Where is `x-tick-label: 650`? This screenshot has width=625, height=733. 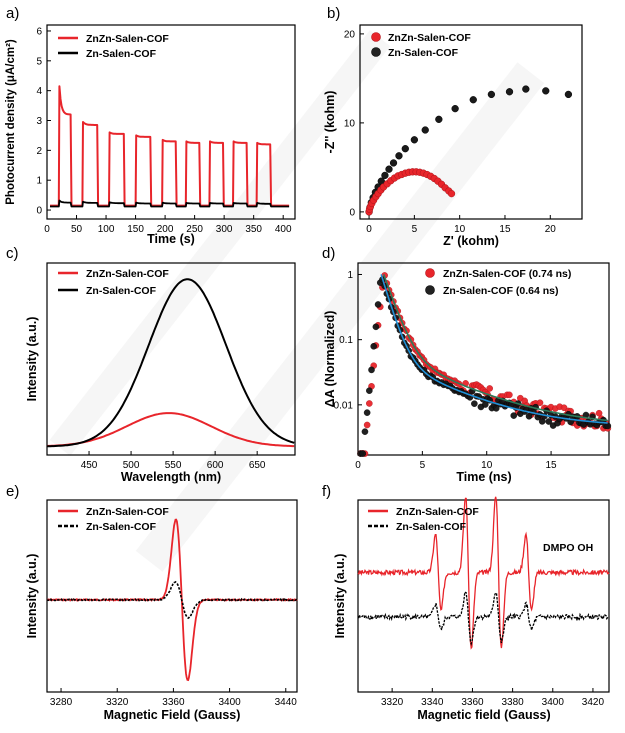
x-tick-label: 650 is located at coordinates (257, 465).